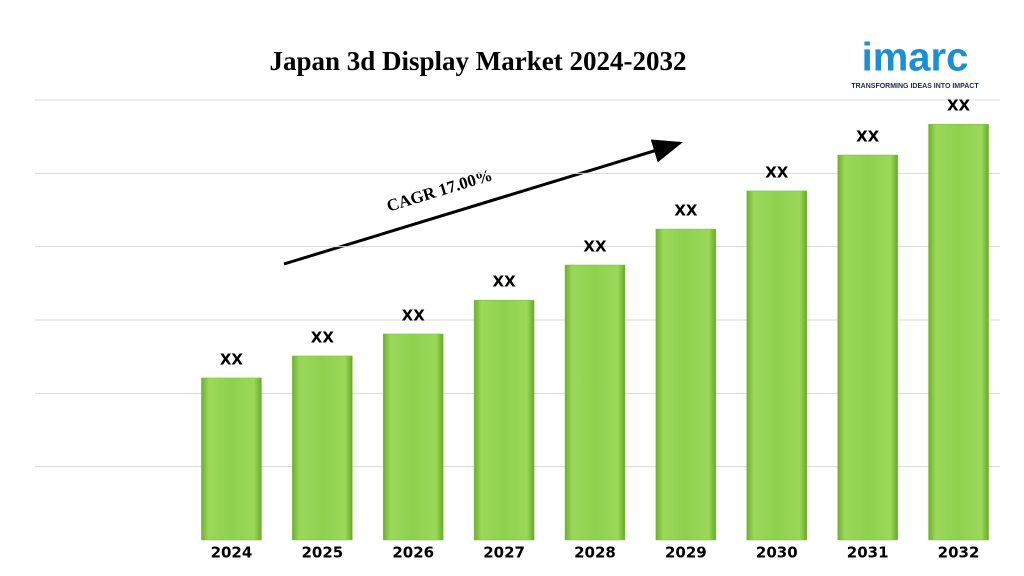 The height and width of the screenshot is (576, 1024). What do you see at coordinates (413, 553) in the screenshot?
I see `x-tick-label: 2026` at bounding box center [413, 553].